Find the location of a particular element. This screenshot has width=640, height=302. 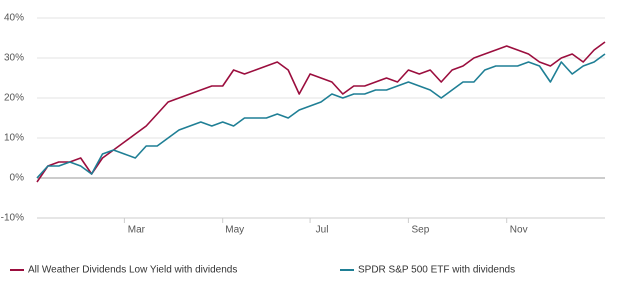

x-tick-label: May is located at coordinates (234, 230).